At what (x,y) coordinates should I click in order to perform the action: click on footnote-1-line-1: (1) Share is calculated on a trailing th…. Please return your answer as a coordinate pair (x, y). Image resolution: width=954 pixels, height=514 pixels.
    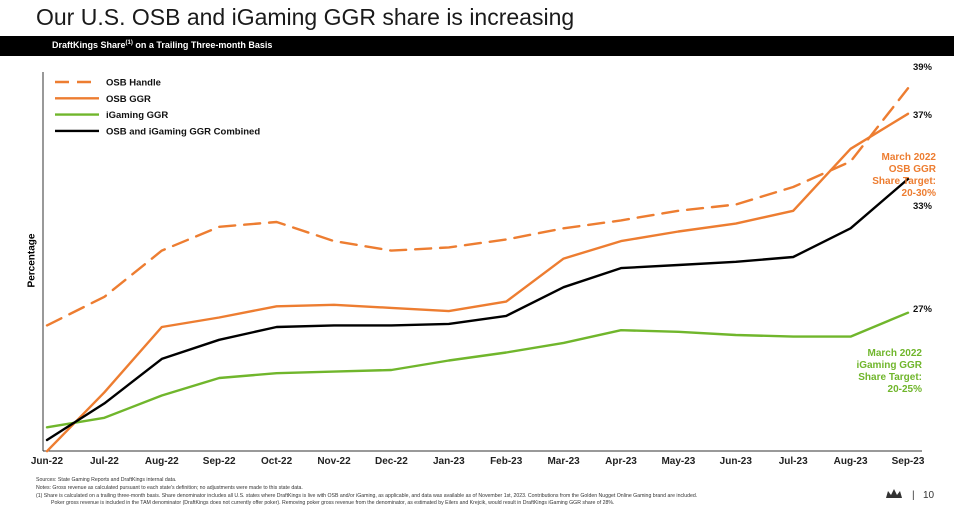
    Looking at the image, I should click on (367, 496).